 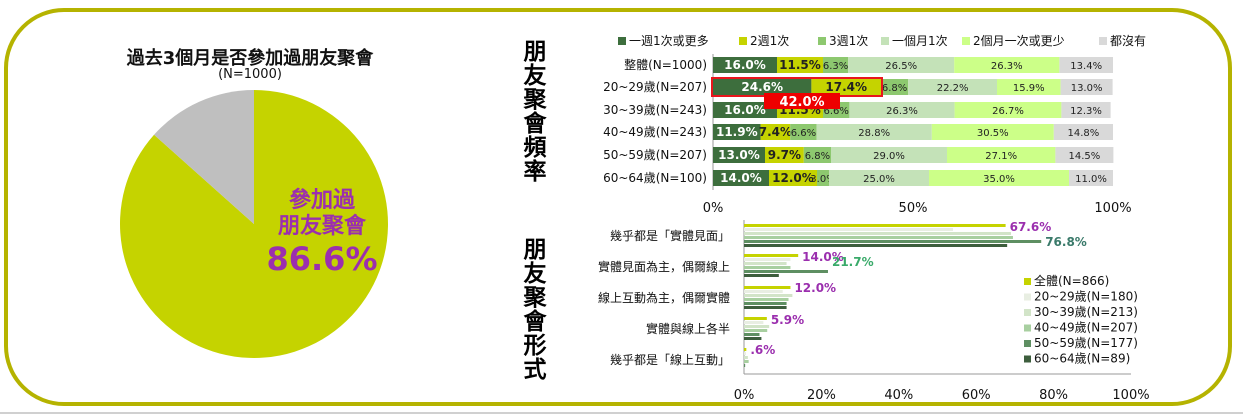 I want to click on category-label: 20~29歲(N=207), so click(x=655, y=87).